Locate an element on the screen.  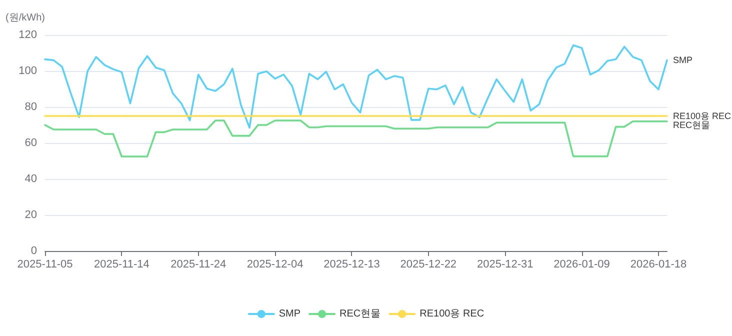
x-tick-label: 2025-11-14 is located at coordinates (122, 264).